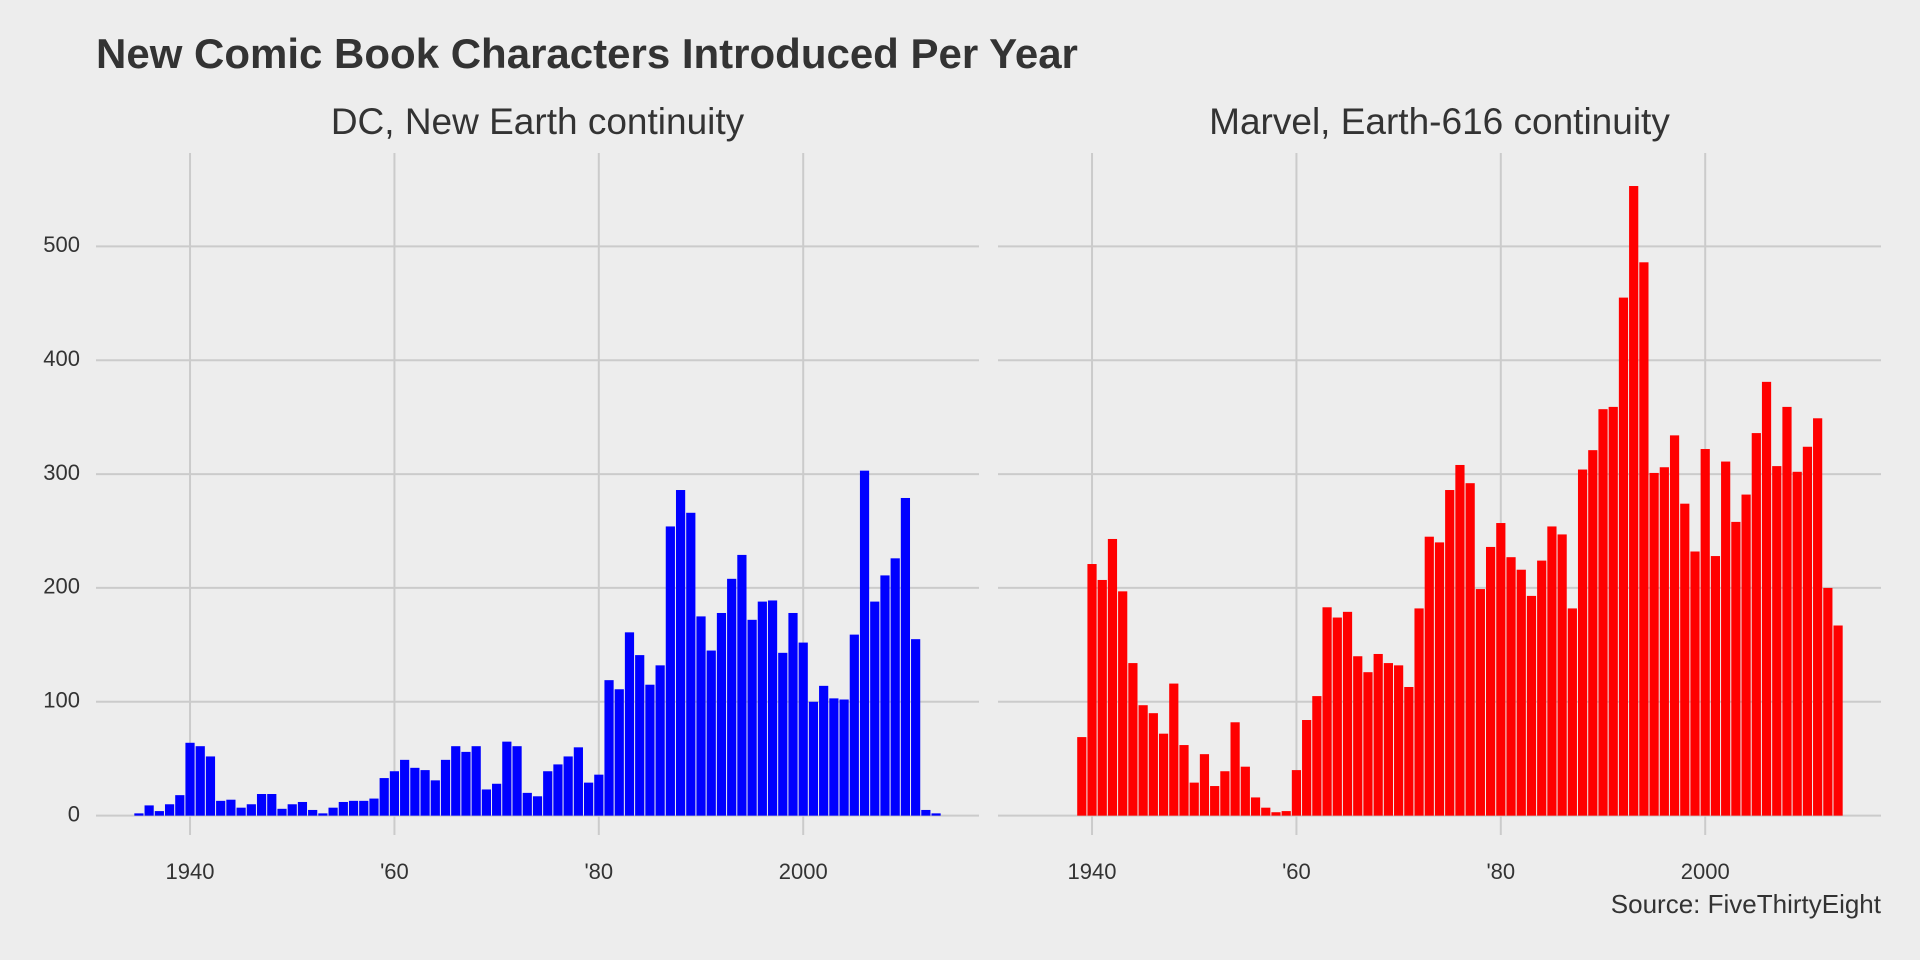 The width and height of the screenshot is (1920, 960). What do you see at coordinates (190, 871) in the screenshot?
I see `x-tick-label: 1940` at bounding box center [190, 871].